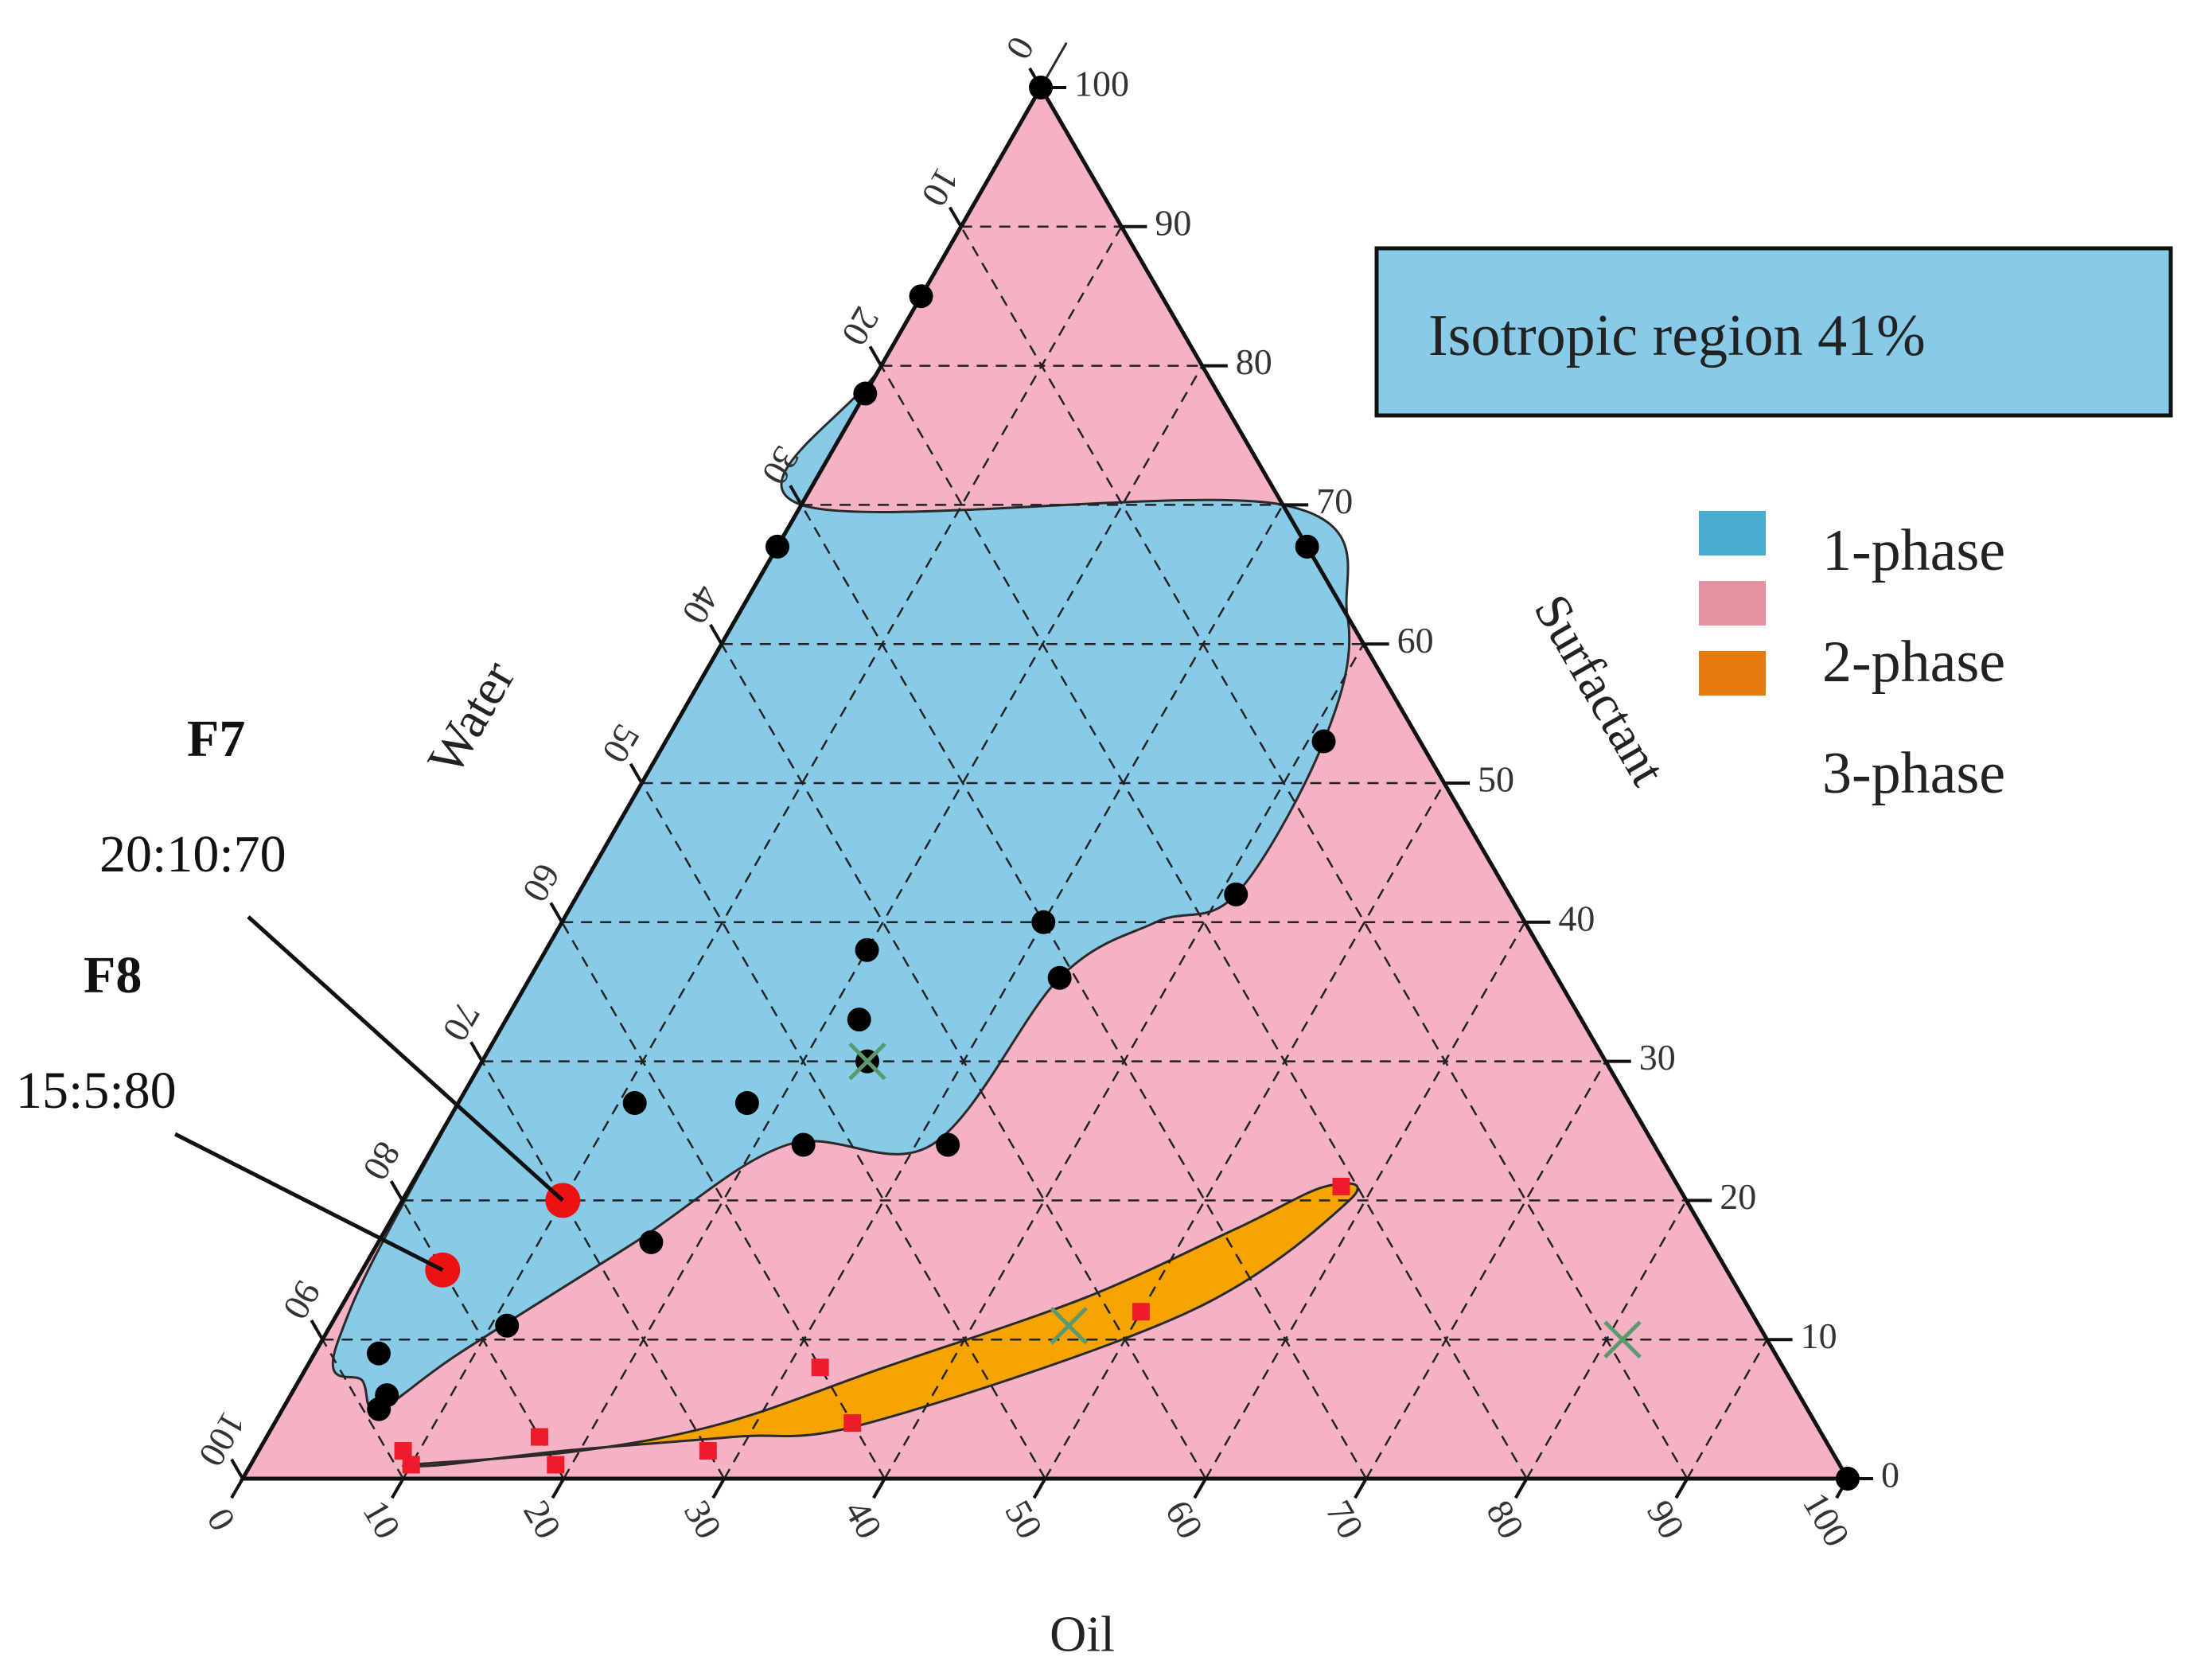 This screenshot has width=2201, height=1680. Describe the element at coordinates (863, 1520) in the screenshot. I see `bottom-tick-label: 40` at that location.